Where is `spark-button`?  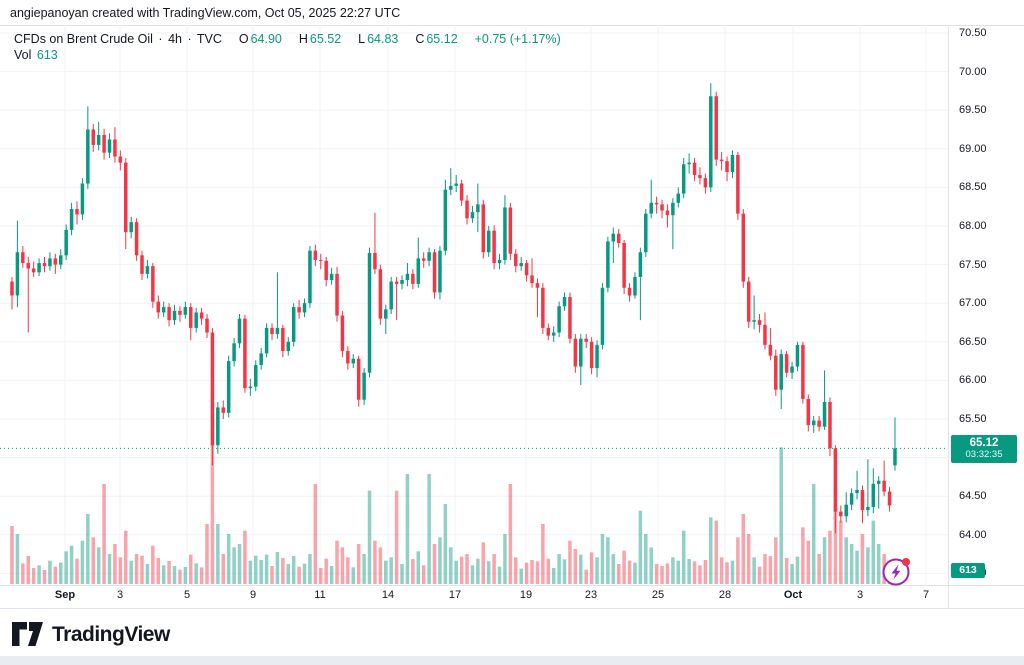
spark-button is located at coordinates (897, 572).